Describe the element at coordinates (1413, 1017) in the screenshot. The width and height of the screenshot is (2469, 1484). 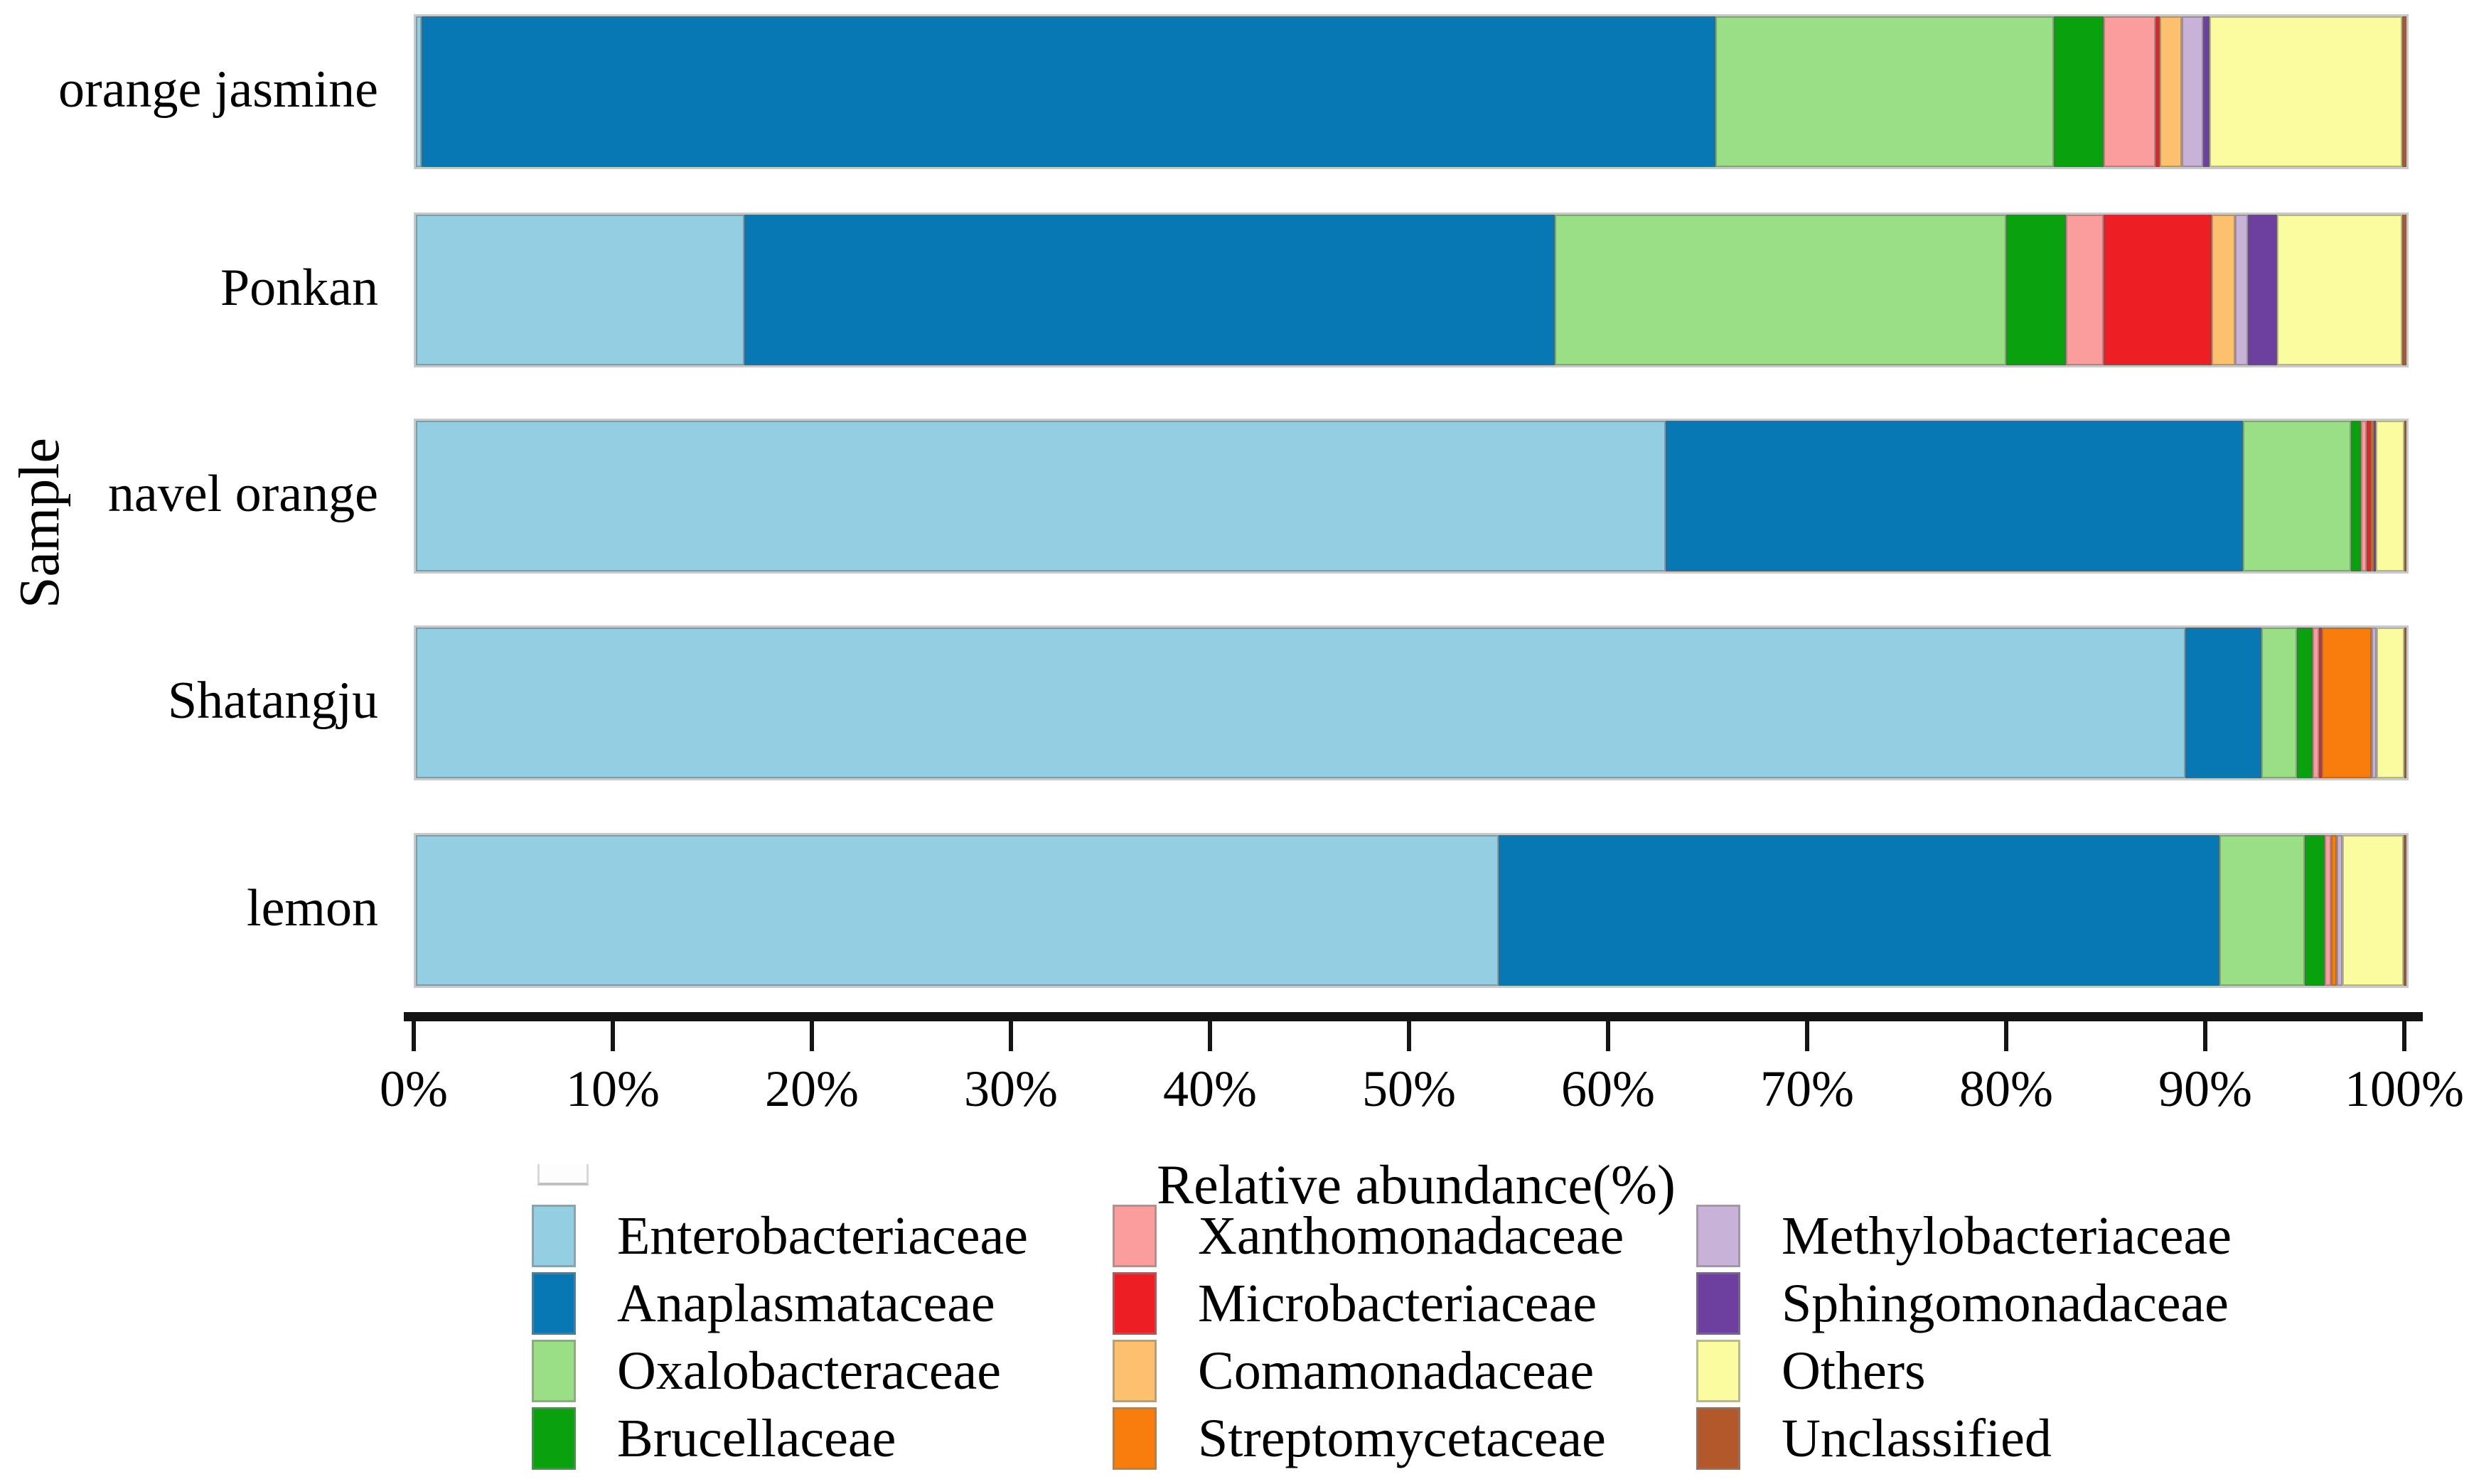
I see `x-axis-line` at that location.